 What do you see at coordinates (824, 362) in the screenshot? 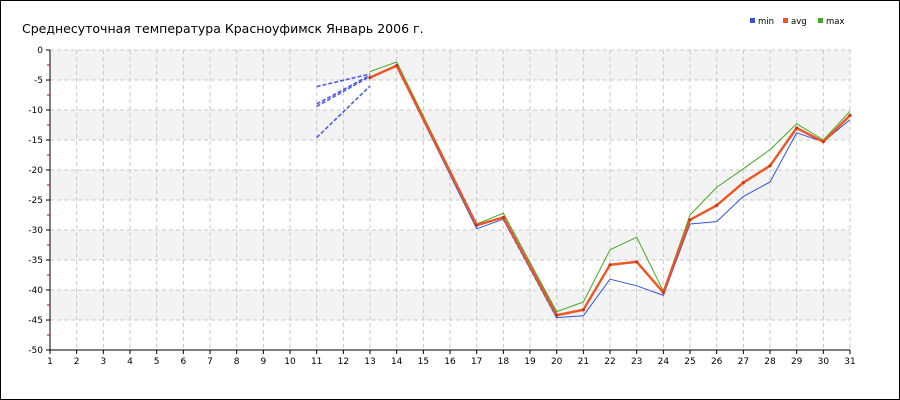
I see `x-tick-label: 30` at bounding box center [824, 362].